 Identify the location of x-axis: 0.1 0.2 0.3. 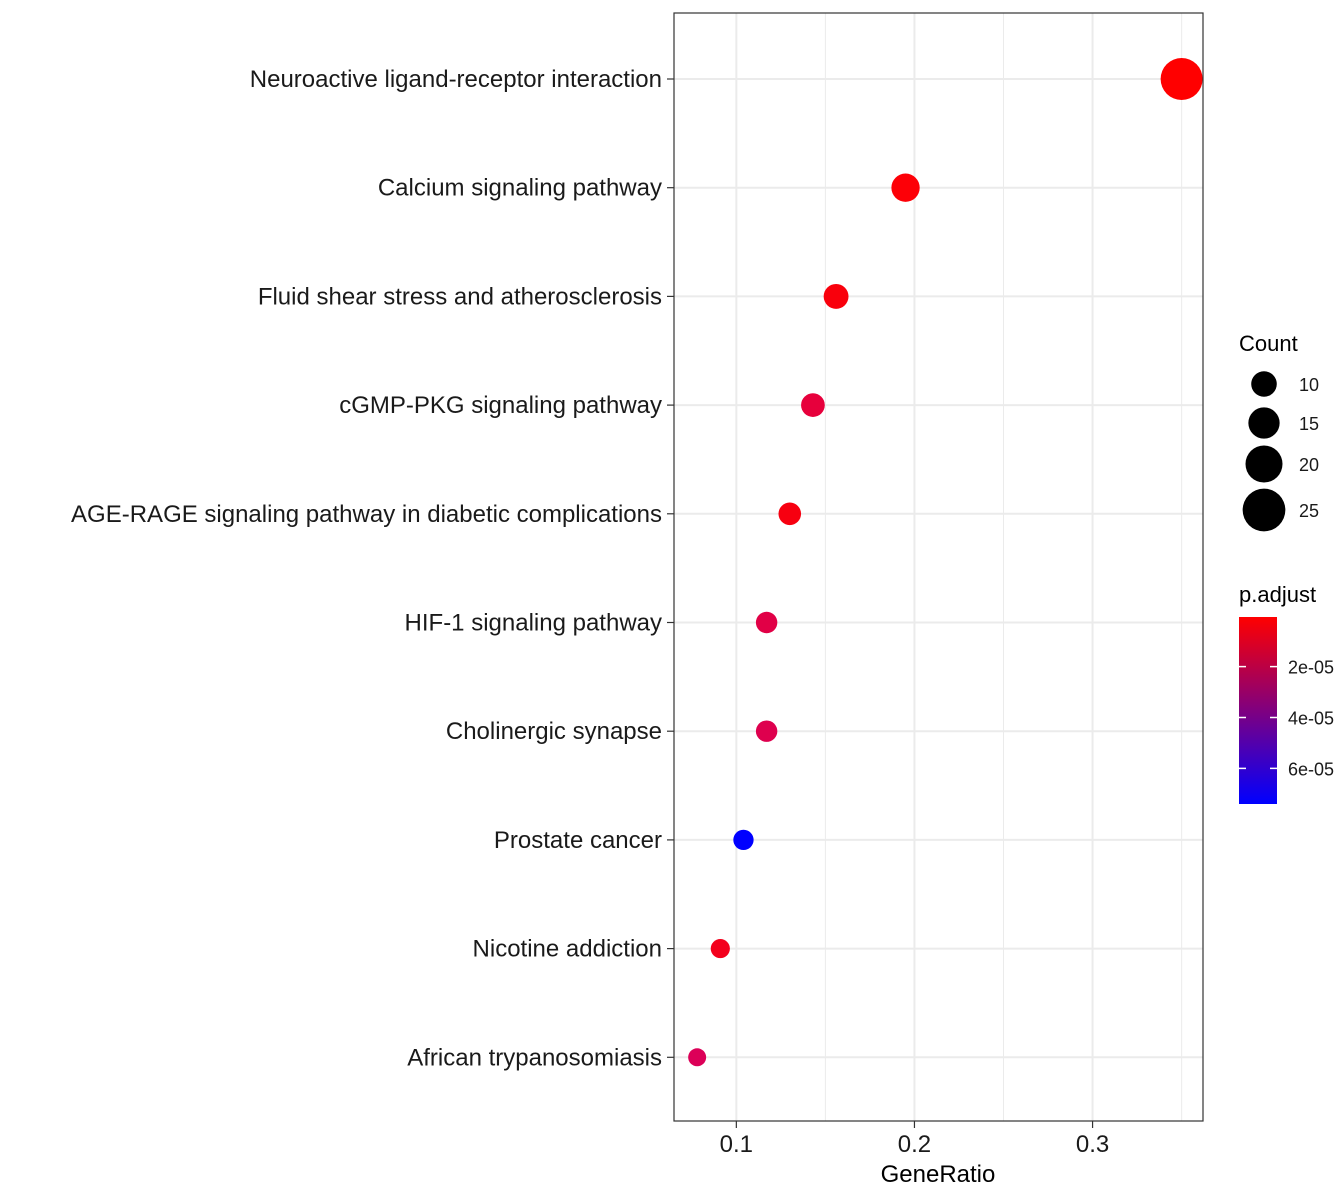
(914, 1139).